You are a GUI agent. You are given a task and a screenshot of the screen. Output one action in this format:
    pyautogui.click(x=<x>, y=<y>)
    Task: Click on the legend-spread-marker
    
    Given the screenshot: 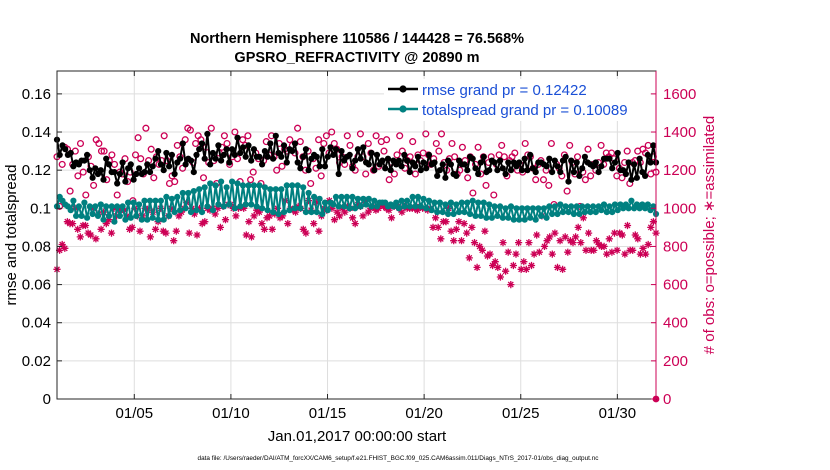 What is the action you would take?
    pyautogui.click(x=403, y=109)
    